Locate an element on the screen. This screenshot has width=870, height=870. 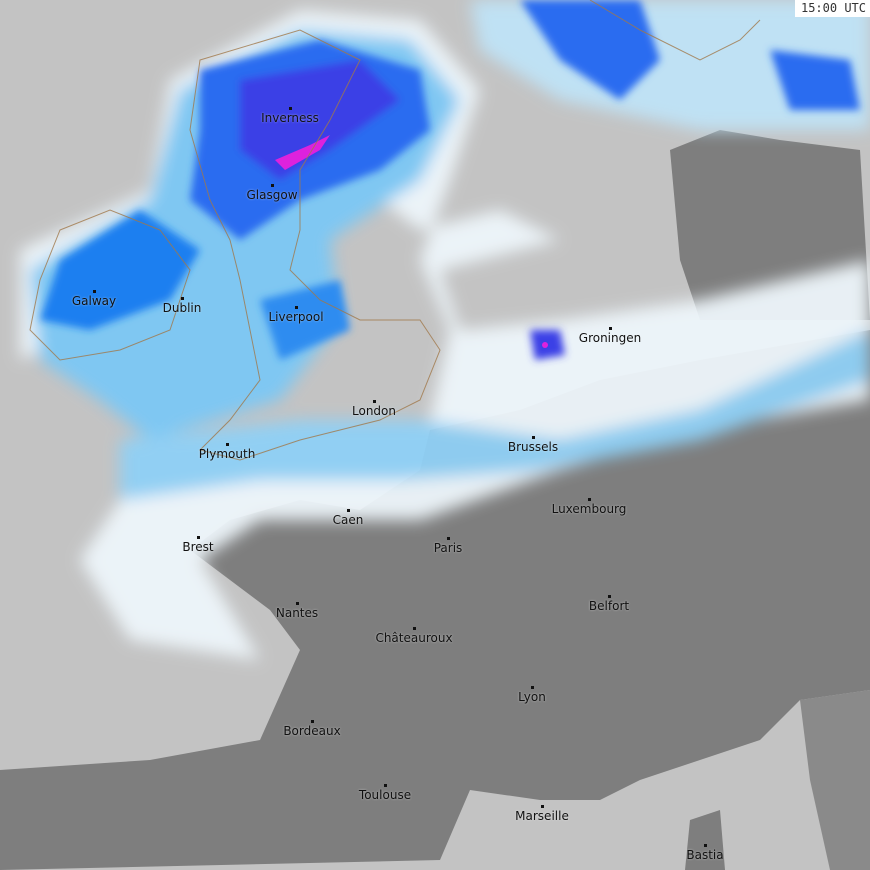
timestamp-label: 15:00 UTC is located at coordinates (832, 8).